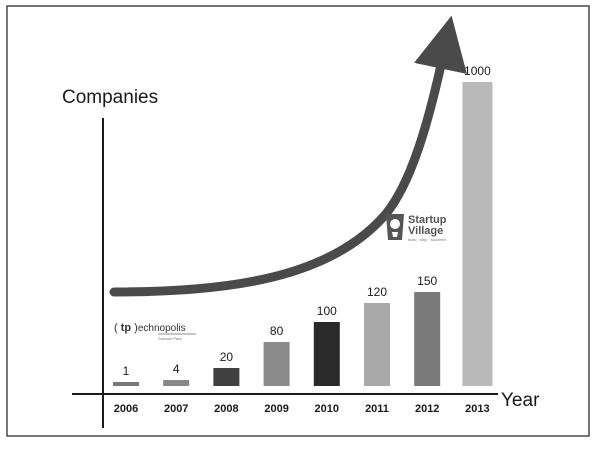 The image size is (596, 450). What do you see at coordinates (227, 357) in the screenshot?
I see `bar-value-label-2008: 20` at bounding box center [227, 357].